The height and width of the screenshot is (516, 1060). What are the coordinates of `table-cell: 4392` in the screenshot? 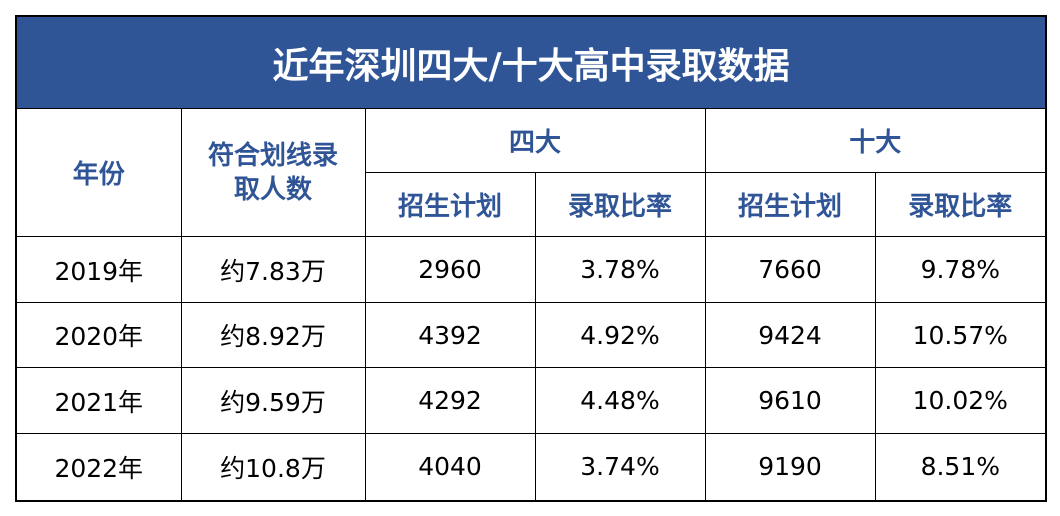 It's located at (450, 335).